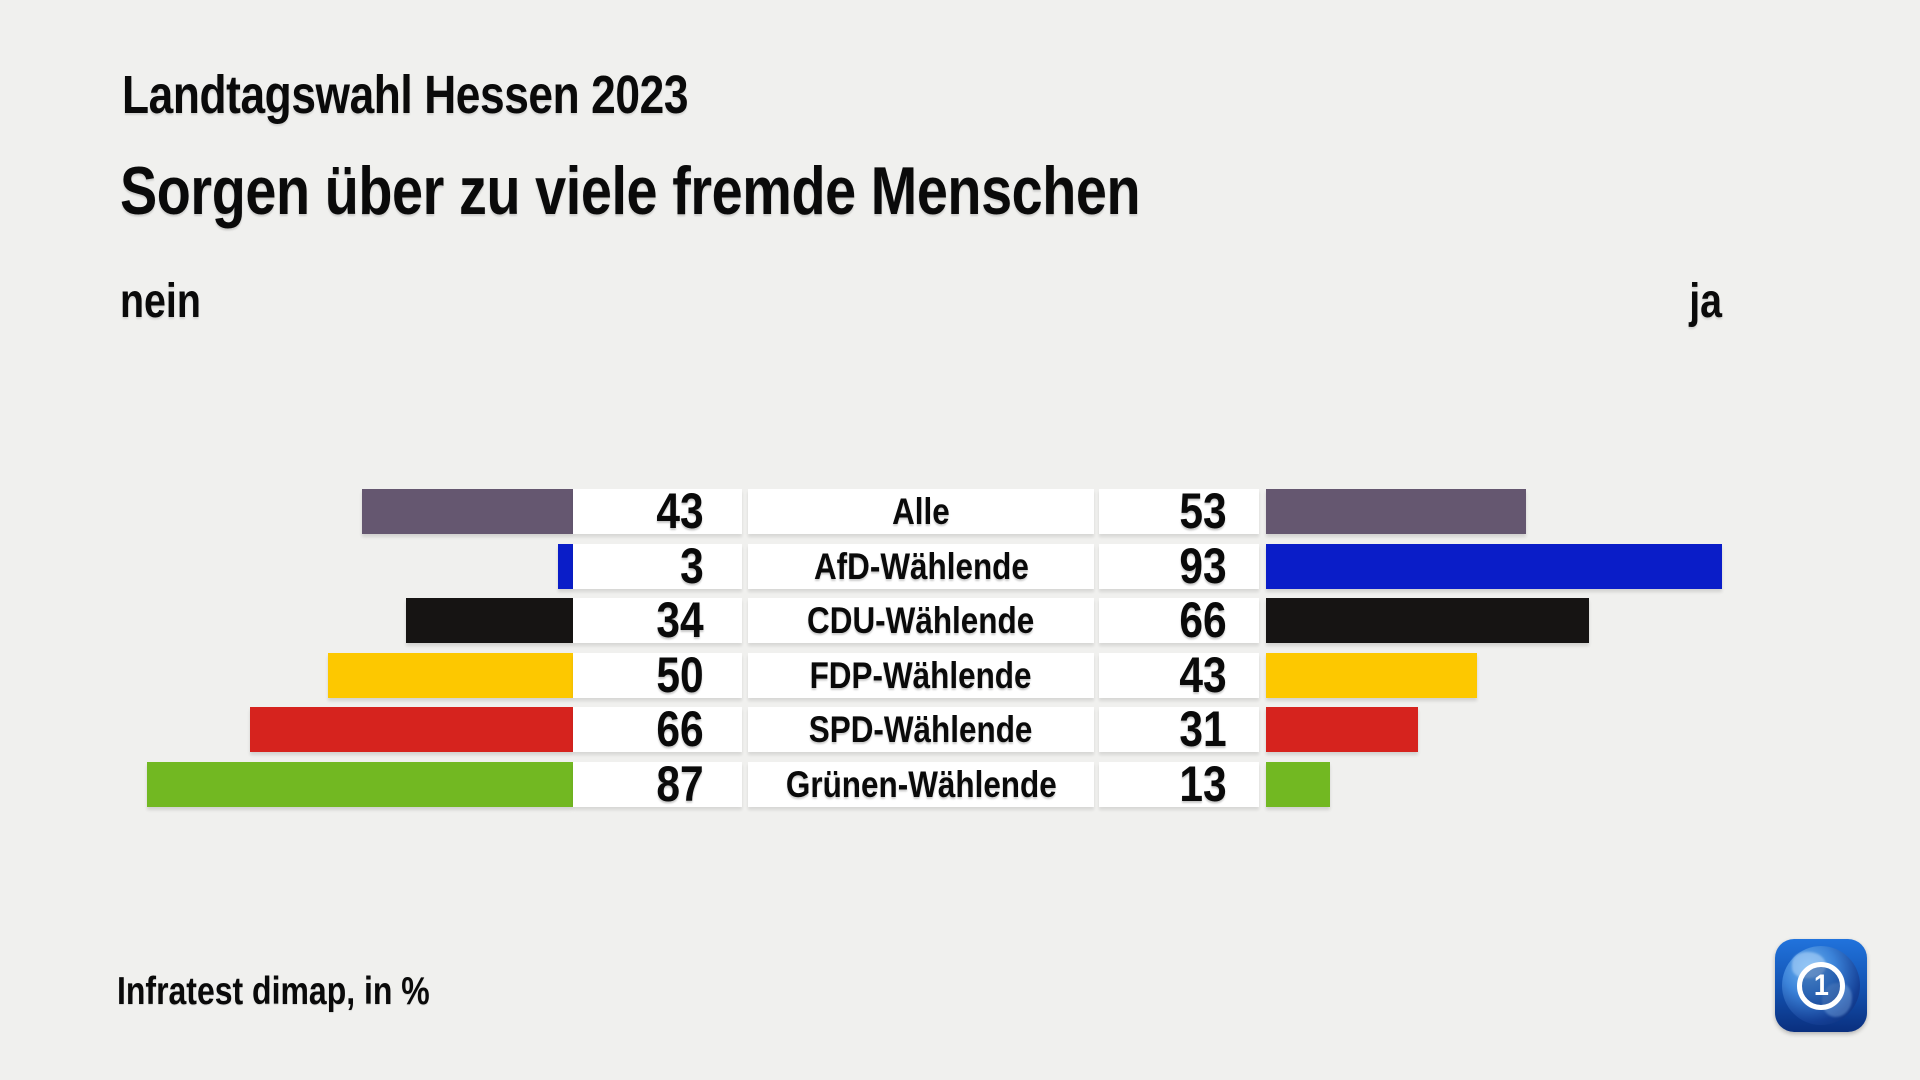 The image size is (1920, 1080). What do you see at coordinates (680, 620) in the screenshot?
I see `value-nein: 34` at bounding box center [680, 620].